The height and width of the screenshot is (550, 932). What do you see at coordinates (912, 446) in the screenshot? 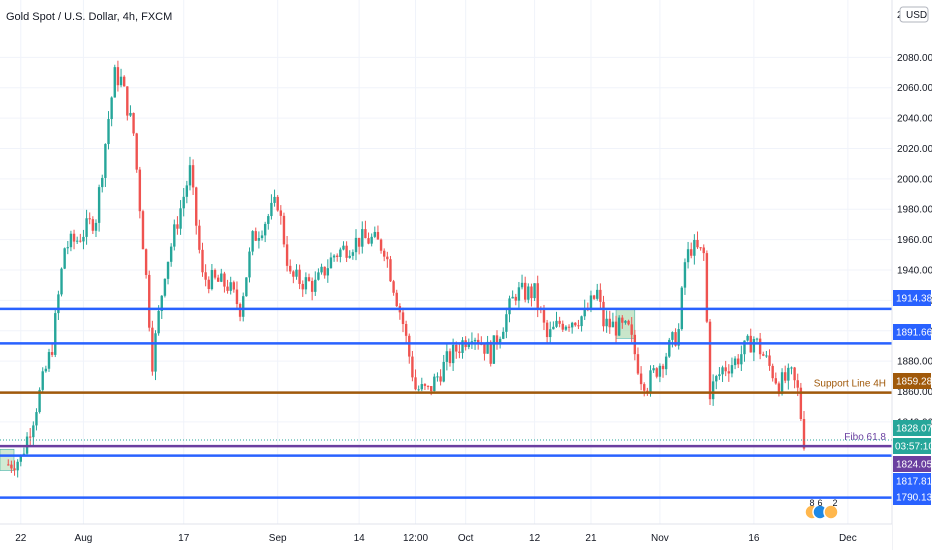
I see `countdown-bg` at bounding box center [912, 446].